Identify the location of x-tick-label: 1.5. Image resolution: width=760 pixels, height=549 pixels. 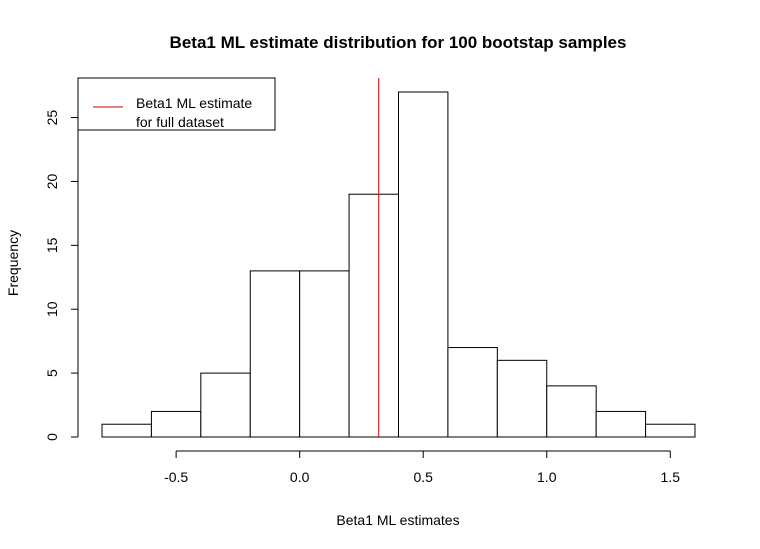
(671, 477).